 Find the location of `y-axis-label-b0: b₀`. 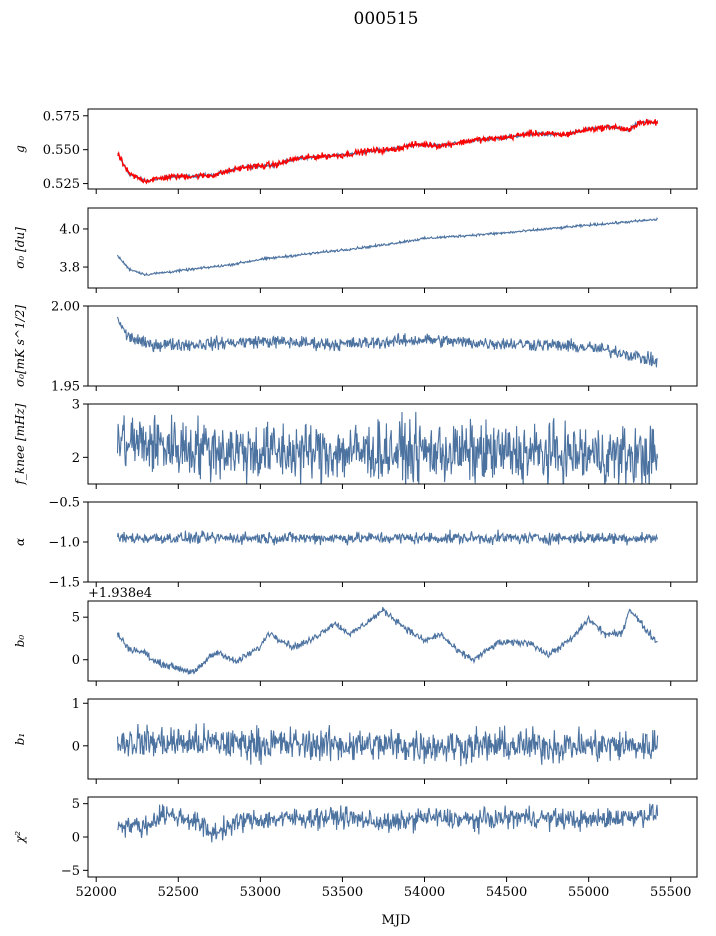

y-axis-label-b0: b₀ is located at coordinates (20, 641).